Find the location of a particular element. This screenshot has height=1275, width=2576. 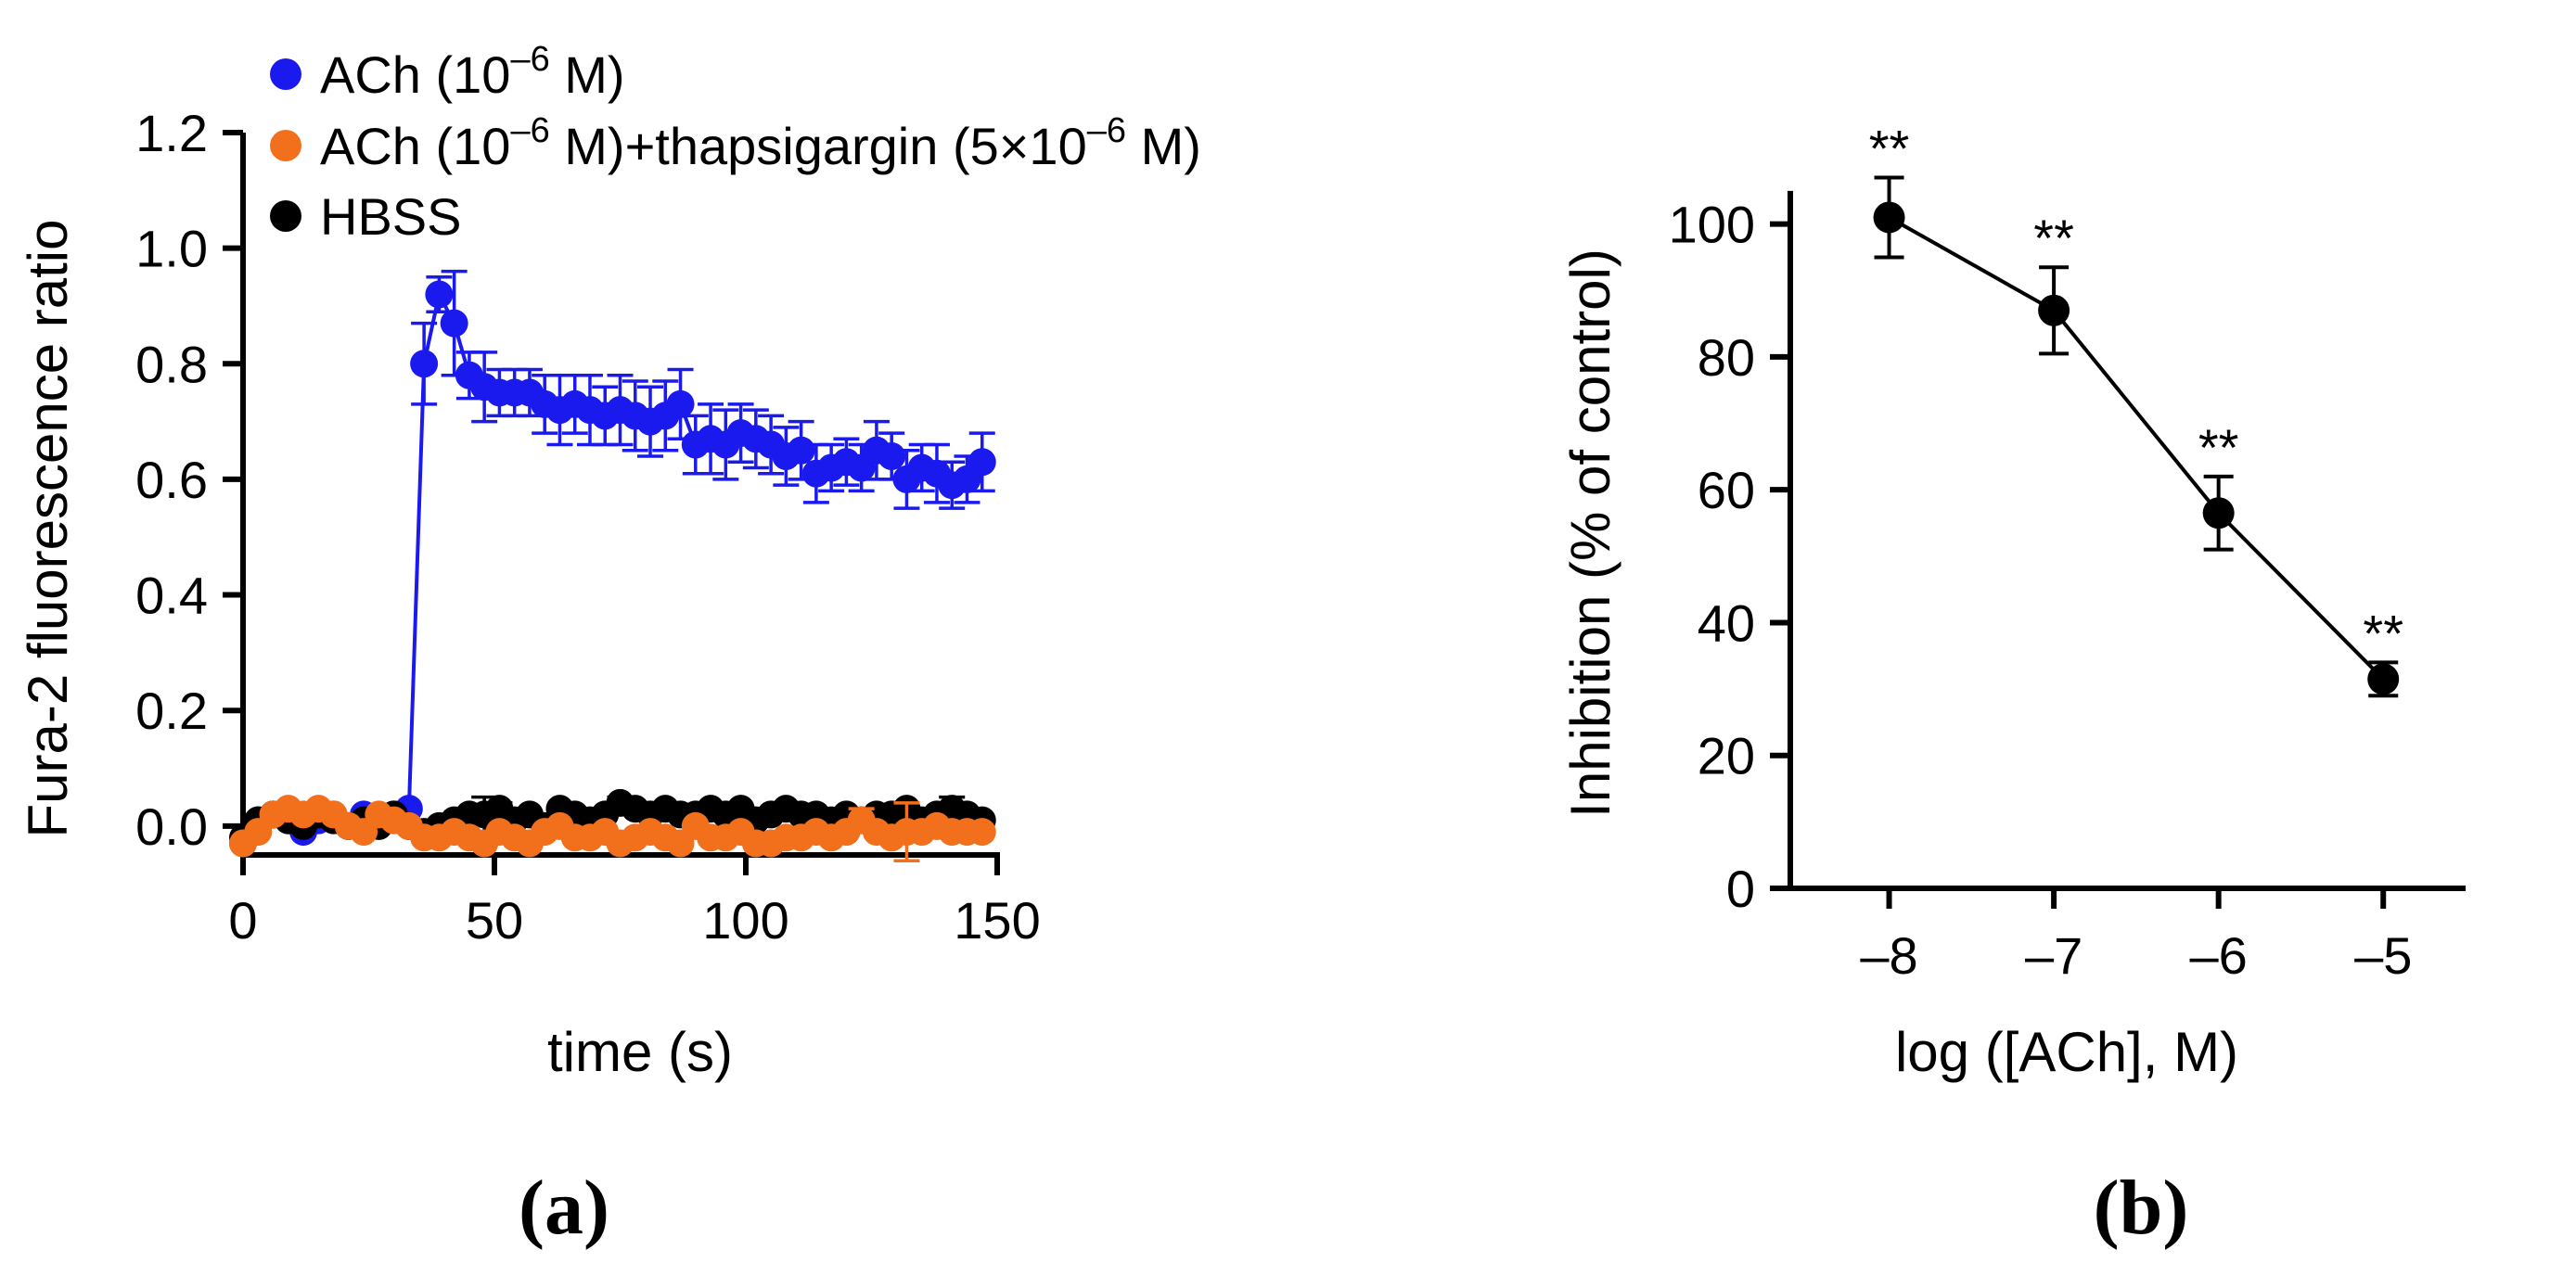

data-marks is located at coordinates (612, 565).